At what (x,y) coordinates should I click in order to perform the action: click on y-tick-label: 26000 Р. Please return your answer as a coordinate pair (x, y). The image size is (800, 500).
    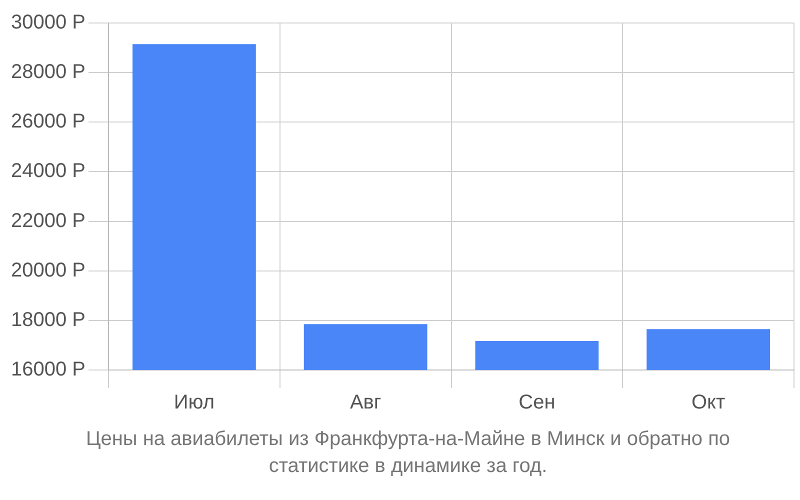
    Looking at the image, I should click on (48, 121).